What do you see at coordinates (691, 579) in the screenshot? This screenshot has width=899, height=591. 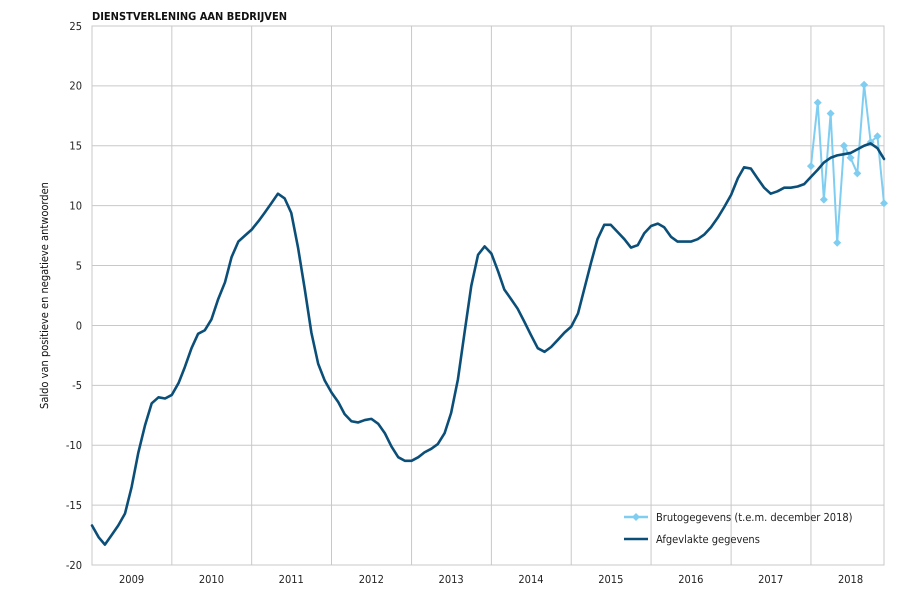 I see `x-tick-label: 2016` at bounding box center [691, 579].